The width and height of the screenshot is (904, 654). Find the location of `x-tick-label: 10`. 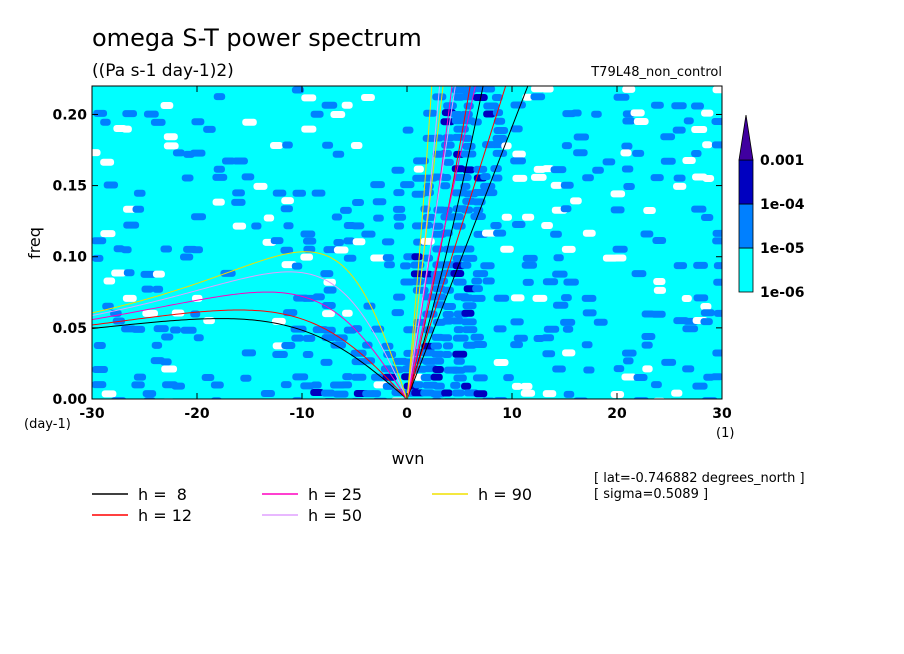

x-tick-label: 10 is located at coordinates (512, 414).